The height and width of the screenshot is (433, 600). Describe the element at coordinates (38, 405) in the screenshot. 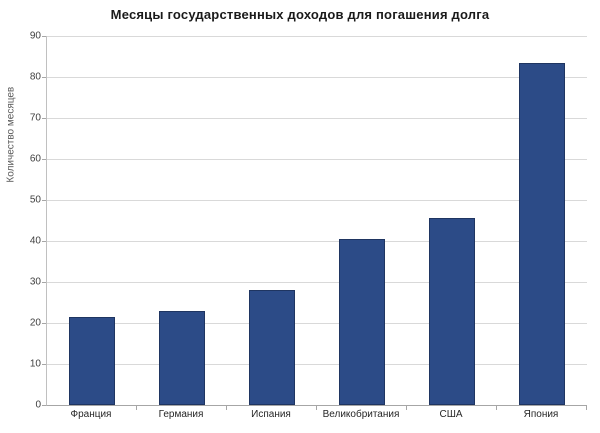

I see `y-tick-label-0: 0` at that location.